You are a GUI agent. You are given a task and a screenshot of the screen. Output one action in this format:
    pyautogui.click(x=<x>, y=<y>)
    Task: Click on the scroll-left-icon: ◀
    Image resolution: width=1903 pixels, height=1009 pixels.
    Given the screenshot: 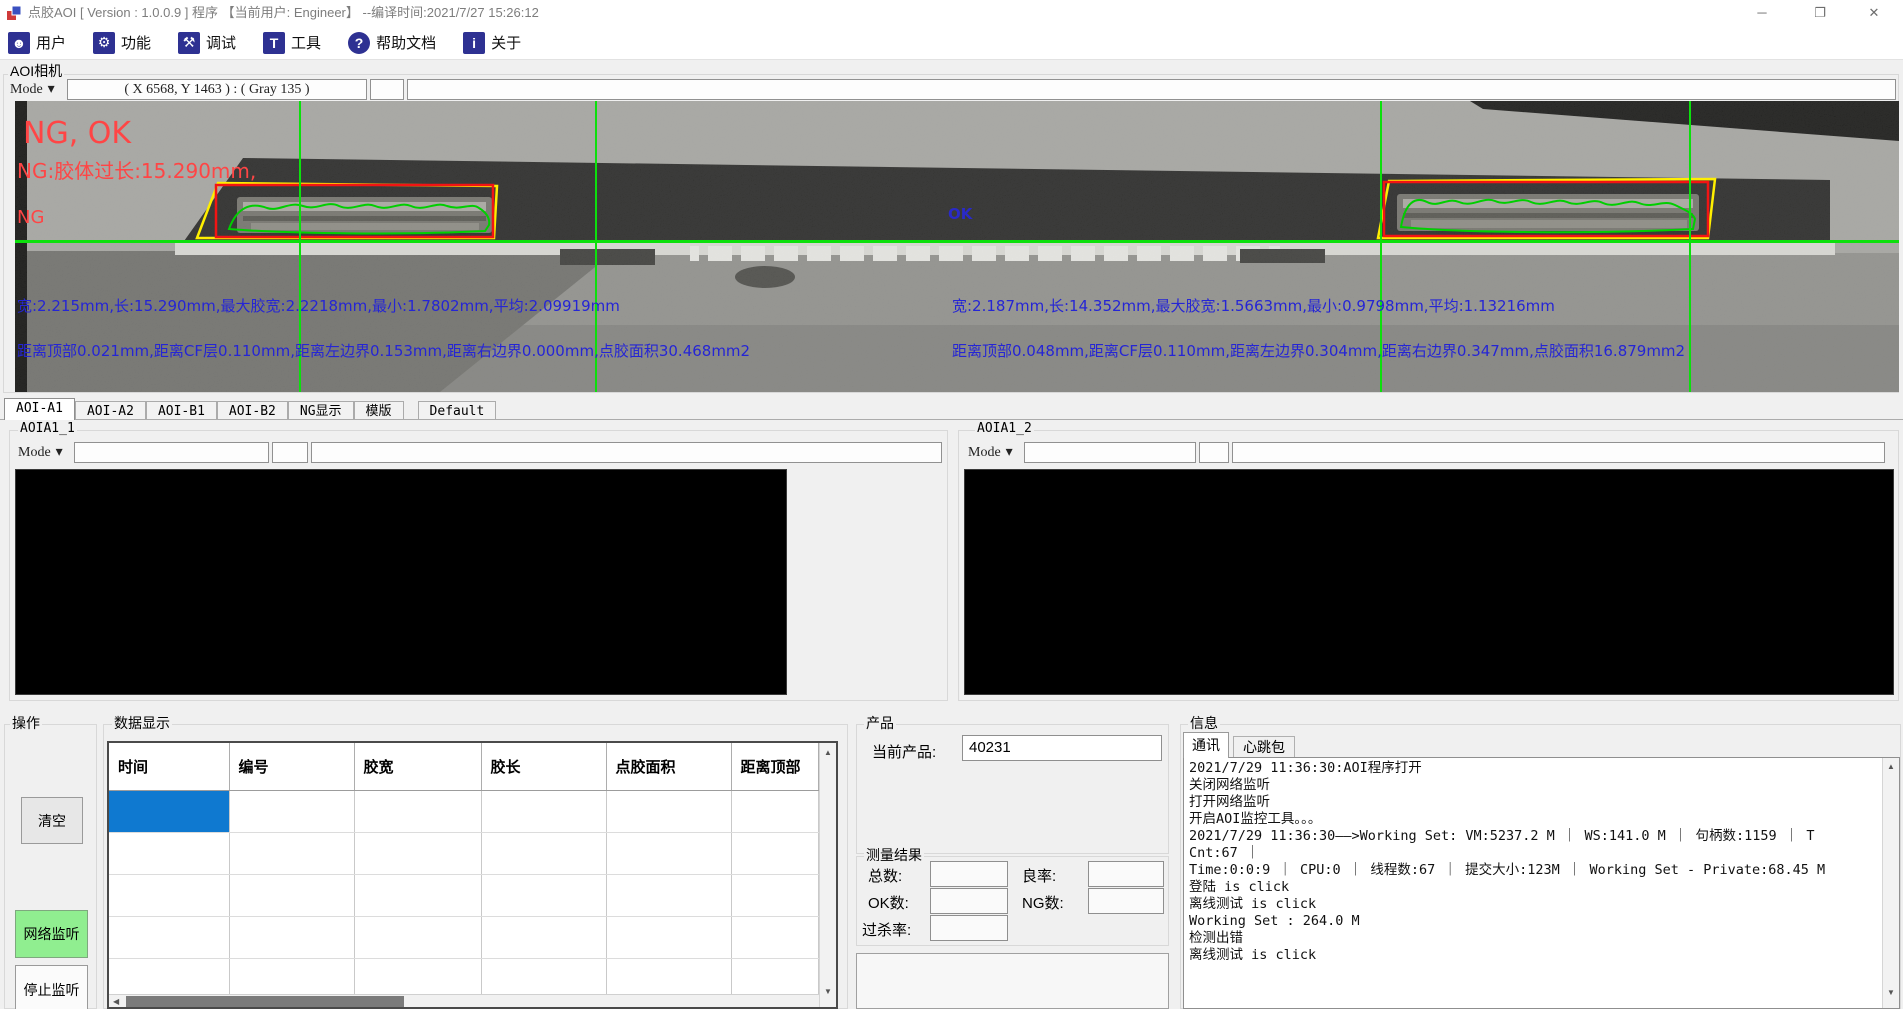 What is the action you would take?
    pyautogui.click(x=116, y=1001)
    